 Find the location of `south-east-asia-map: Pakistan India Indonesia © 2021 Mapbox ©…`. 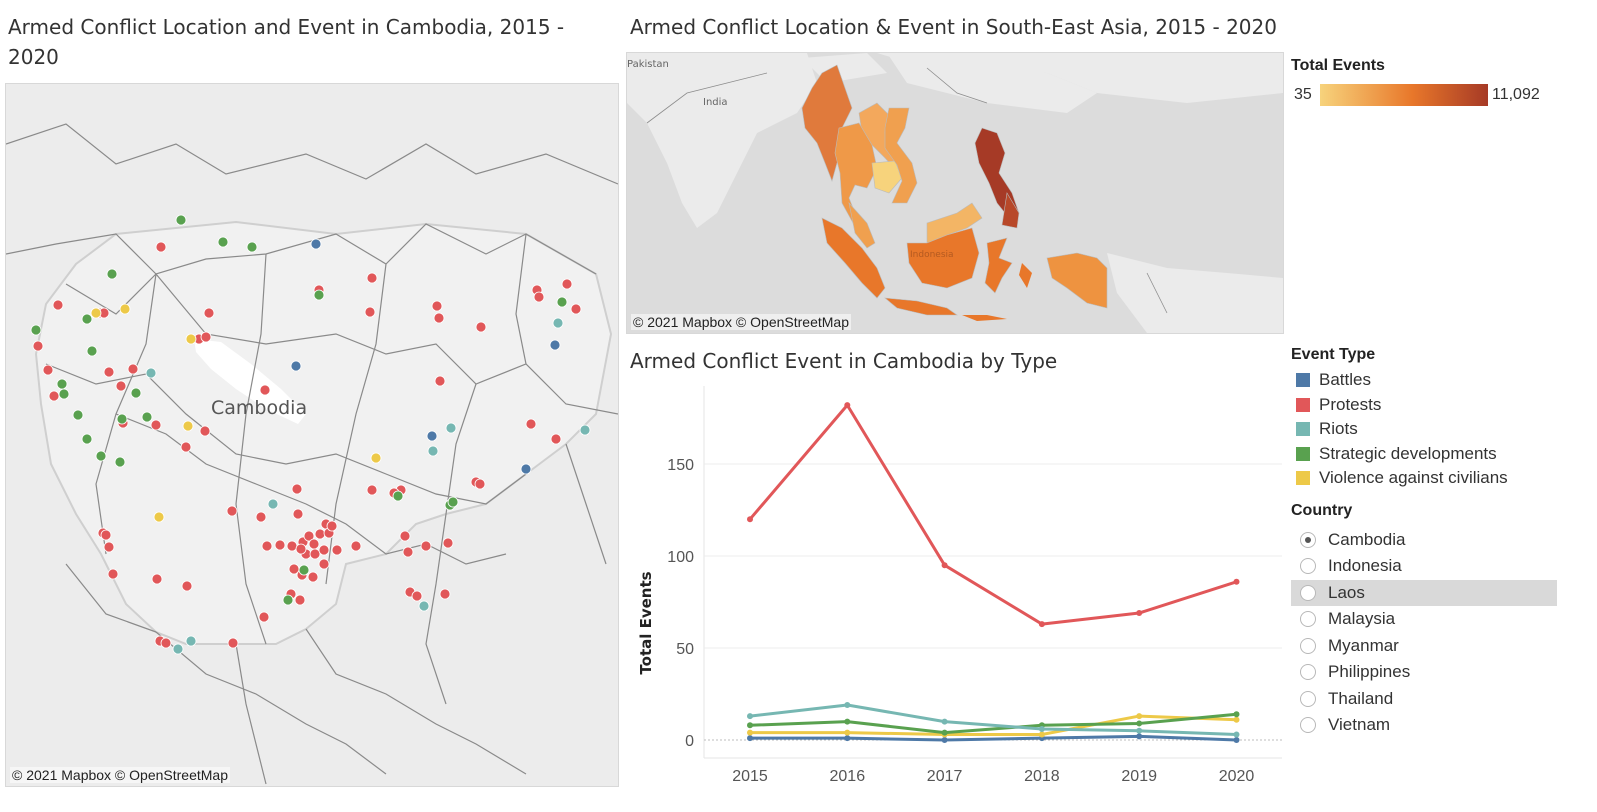

south-east-asia-map: Pakistan India Indonesia © 2021 Mapbox ©… is located at coordinates (955, 193).